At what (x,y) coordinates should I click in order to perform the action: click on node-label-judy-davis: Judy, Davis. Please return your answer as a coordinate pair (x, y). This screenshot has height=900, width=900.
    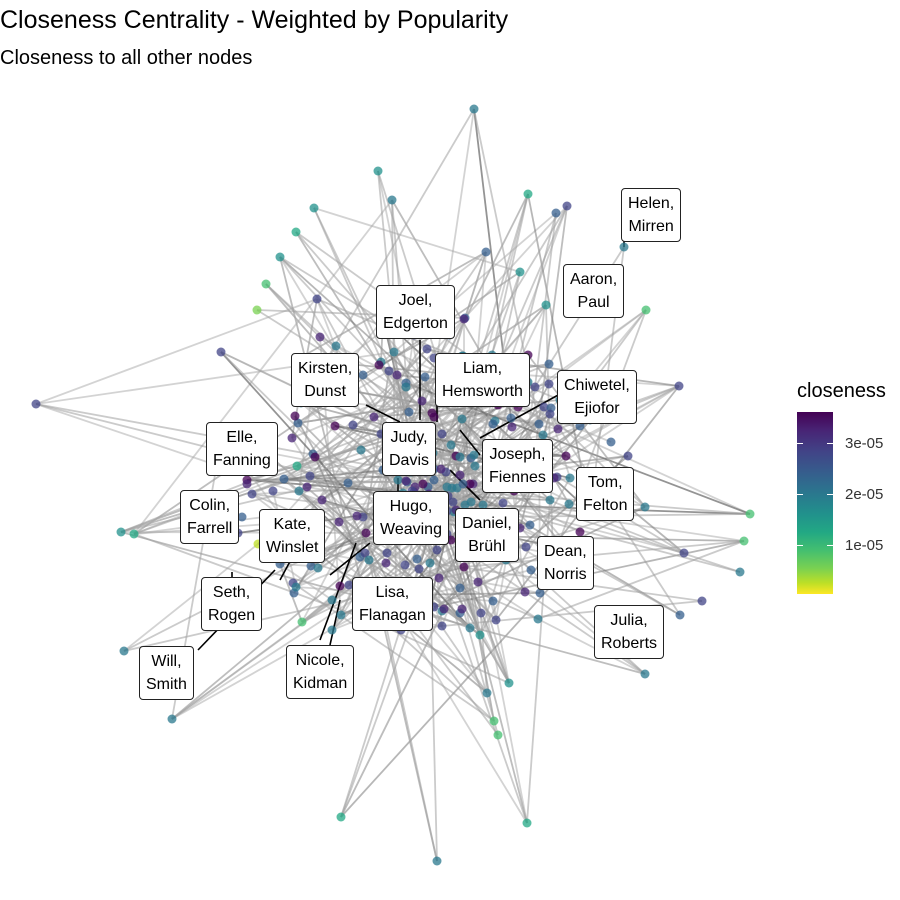
    Looking at the image, I should click on (409, 449).